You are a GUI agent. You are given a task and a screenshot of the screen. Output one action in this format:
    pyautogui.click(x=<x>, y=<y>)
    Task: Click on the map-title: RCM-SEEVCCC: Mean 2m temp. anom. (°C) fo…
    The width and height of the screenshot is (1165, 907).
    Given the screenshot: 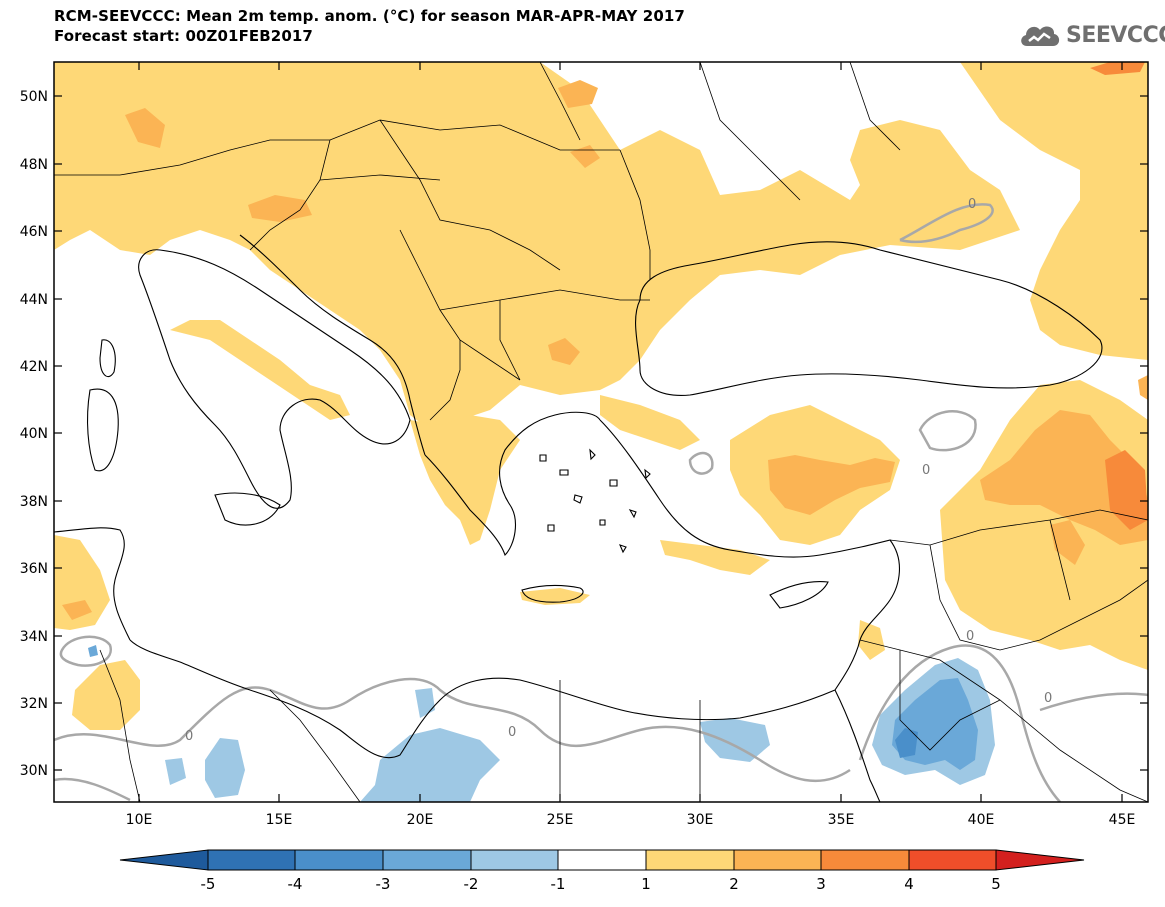 What is the action you would take?
    pyautogui.click(x=369, y=26)
    